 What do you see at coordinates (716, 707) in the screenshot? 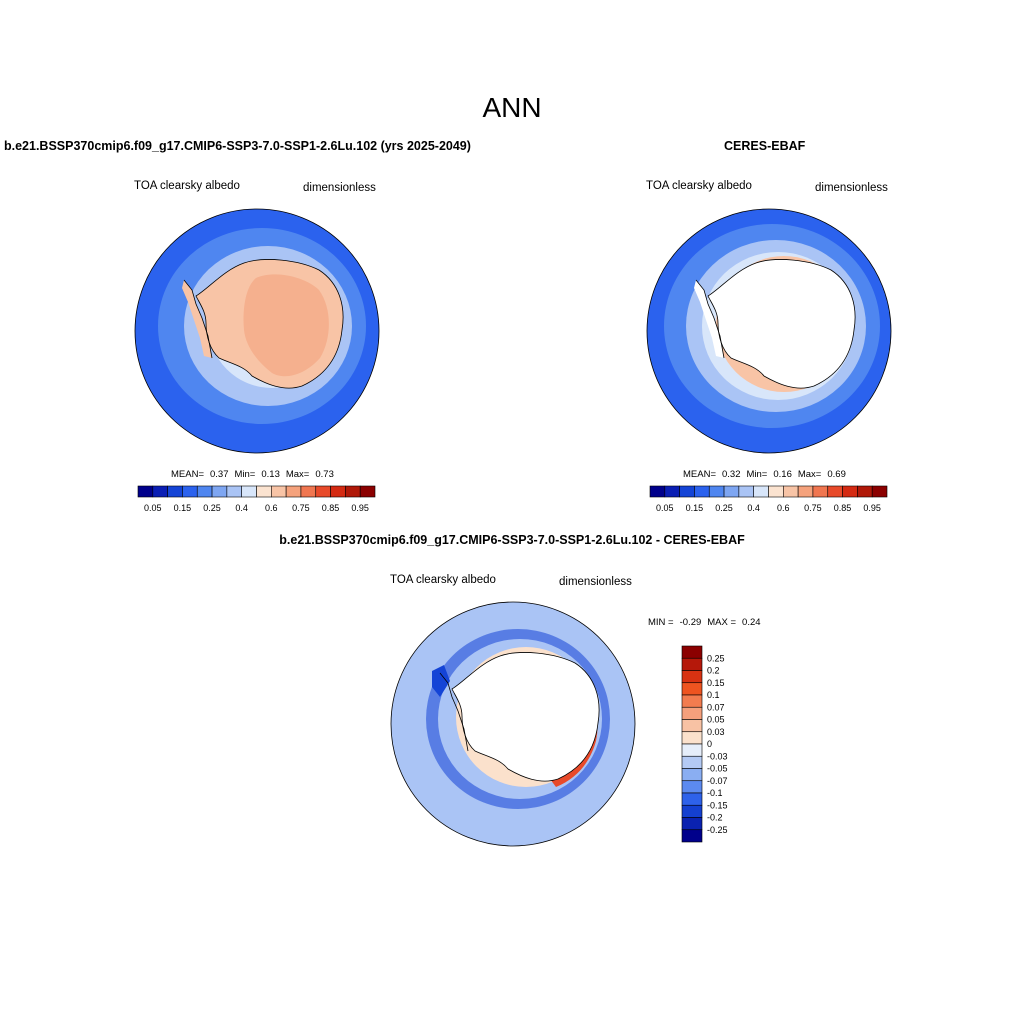
I see `colorbar-tick-label: 0.07` at bounding box center [716, 707].